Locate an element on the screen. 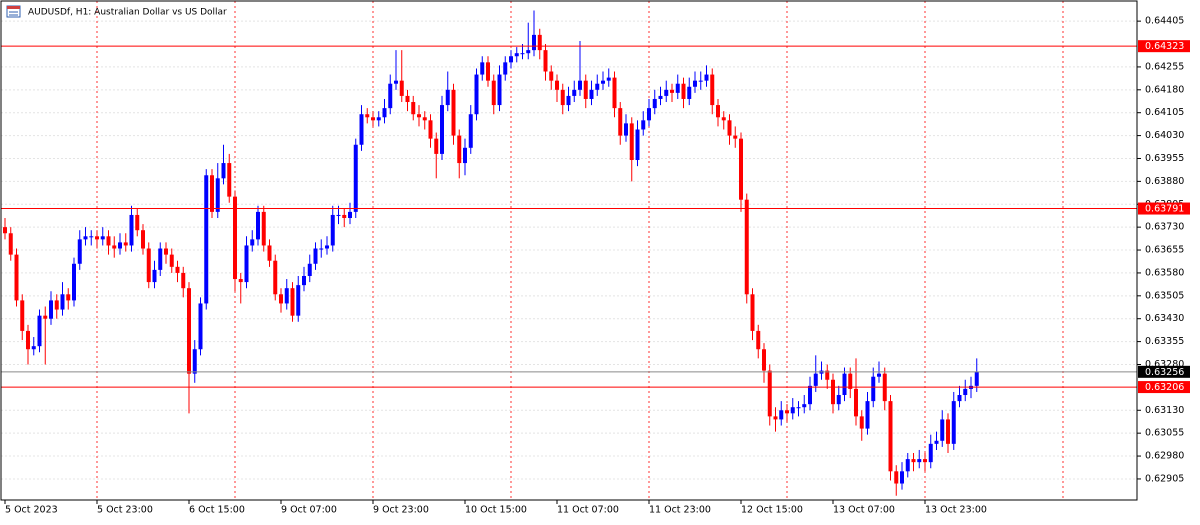 This screenshot has width=1200, height=525. price-label-box is located at coordinates (1164, 208).